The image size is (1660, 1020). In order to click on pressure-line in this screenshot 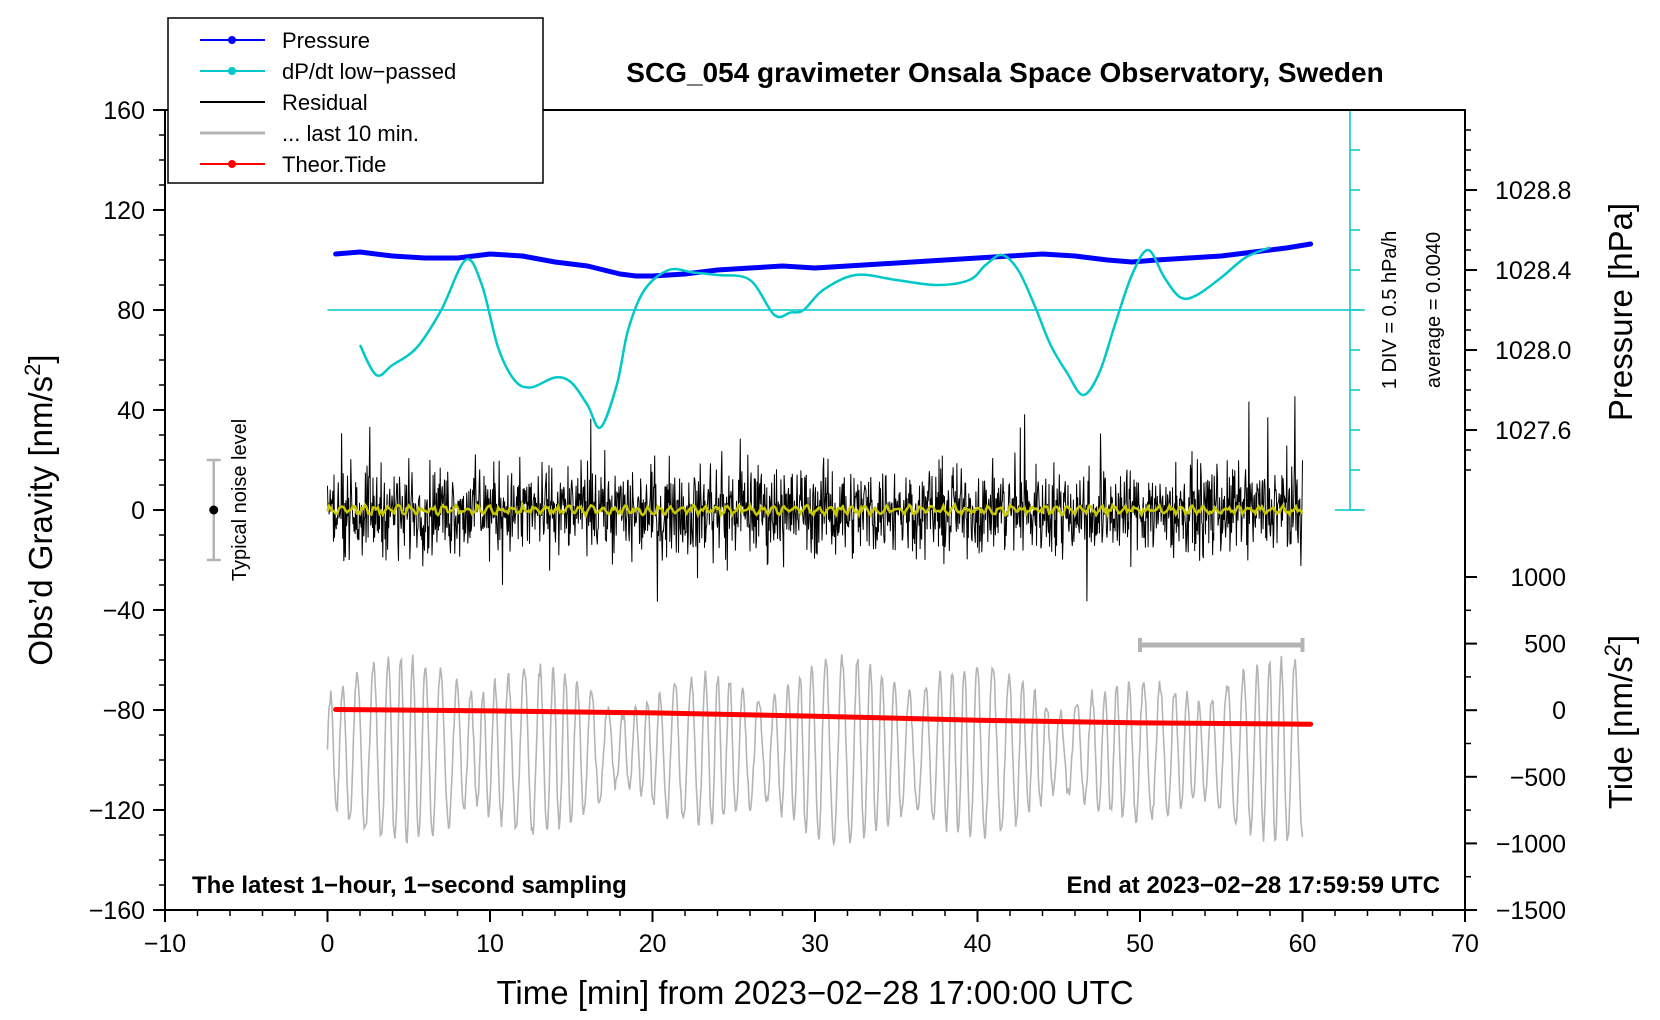, I will do `click(823, 260)`.